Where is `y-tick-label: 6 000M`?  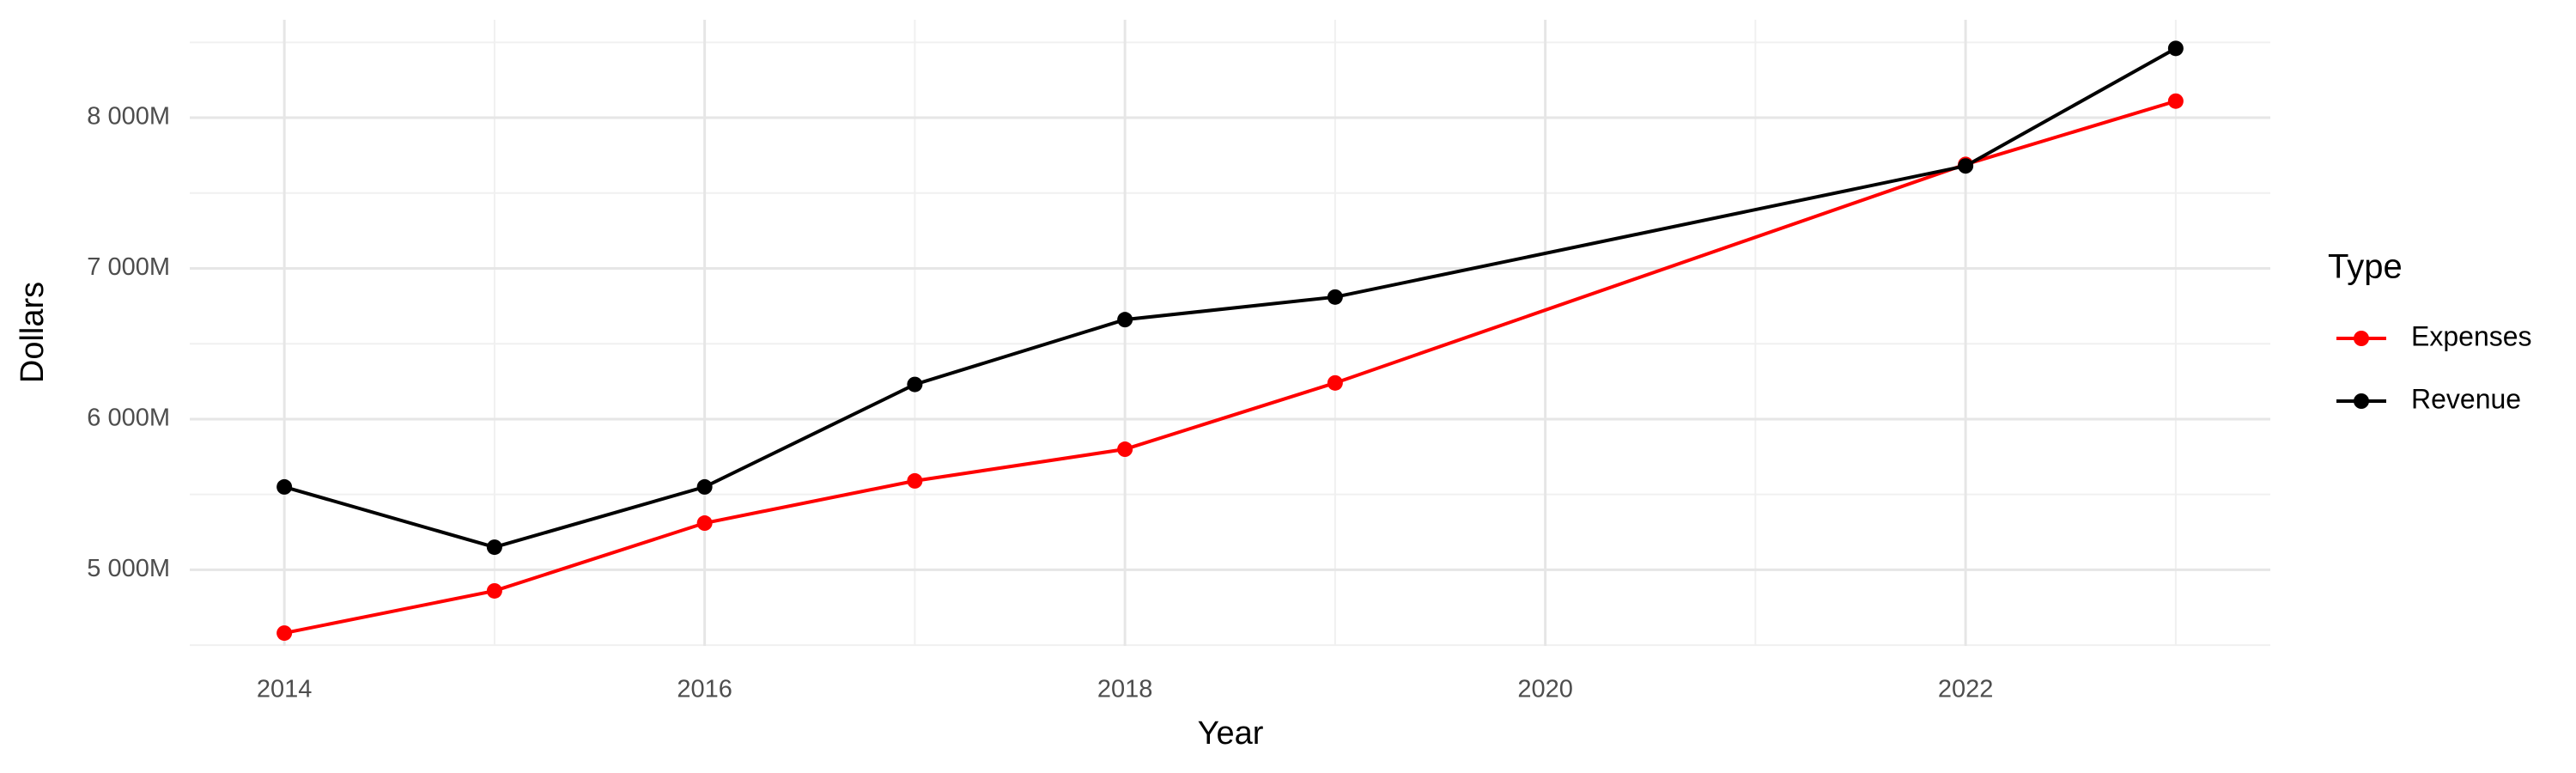
y-tick-label: 6 000M is located at coordinates (128, 418).